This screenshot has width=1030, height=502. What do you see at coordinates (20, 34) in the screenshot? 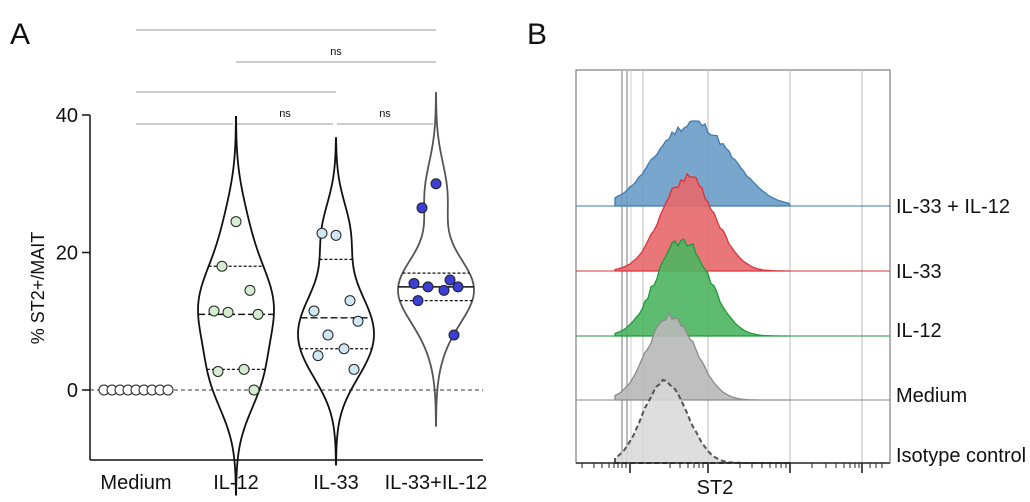
I see `panel-a-label: A` at bounding box center [20, 34].